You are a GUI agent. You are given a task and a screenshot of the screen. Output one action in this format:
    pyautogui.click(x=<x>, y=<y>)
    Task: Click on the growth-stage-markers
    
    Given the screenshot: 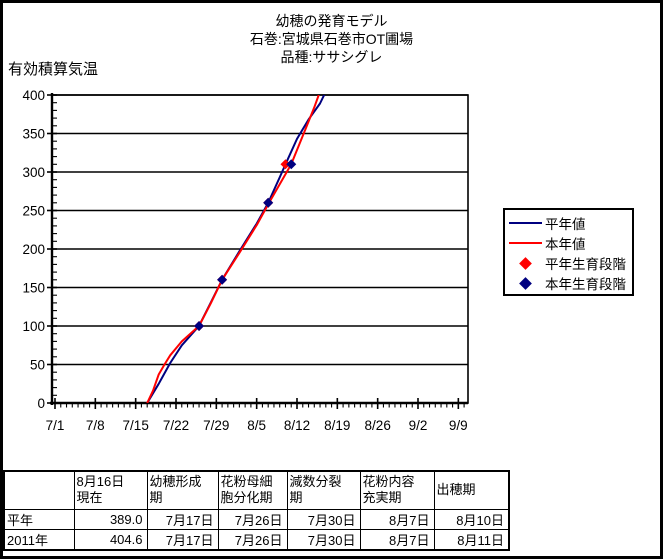 What is the action you would take?
    pyautogui.click(x=245, y=245)
    